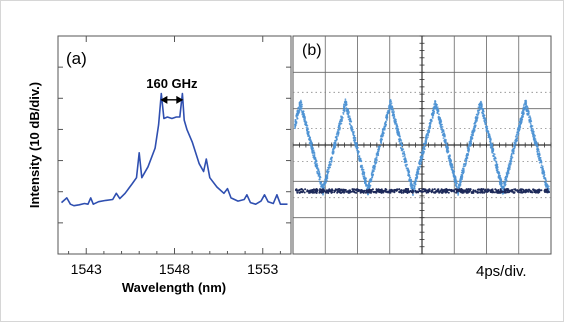  What do you see at coordinates (174, 269) in the screenshot?
I see `x-tick-label: 1548` at bounding box center [174, 269].